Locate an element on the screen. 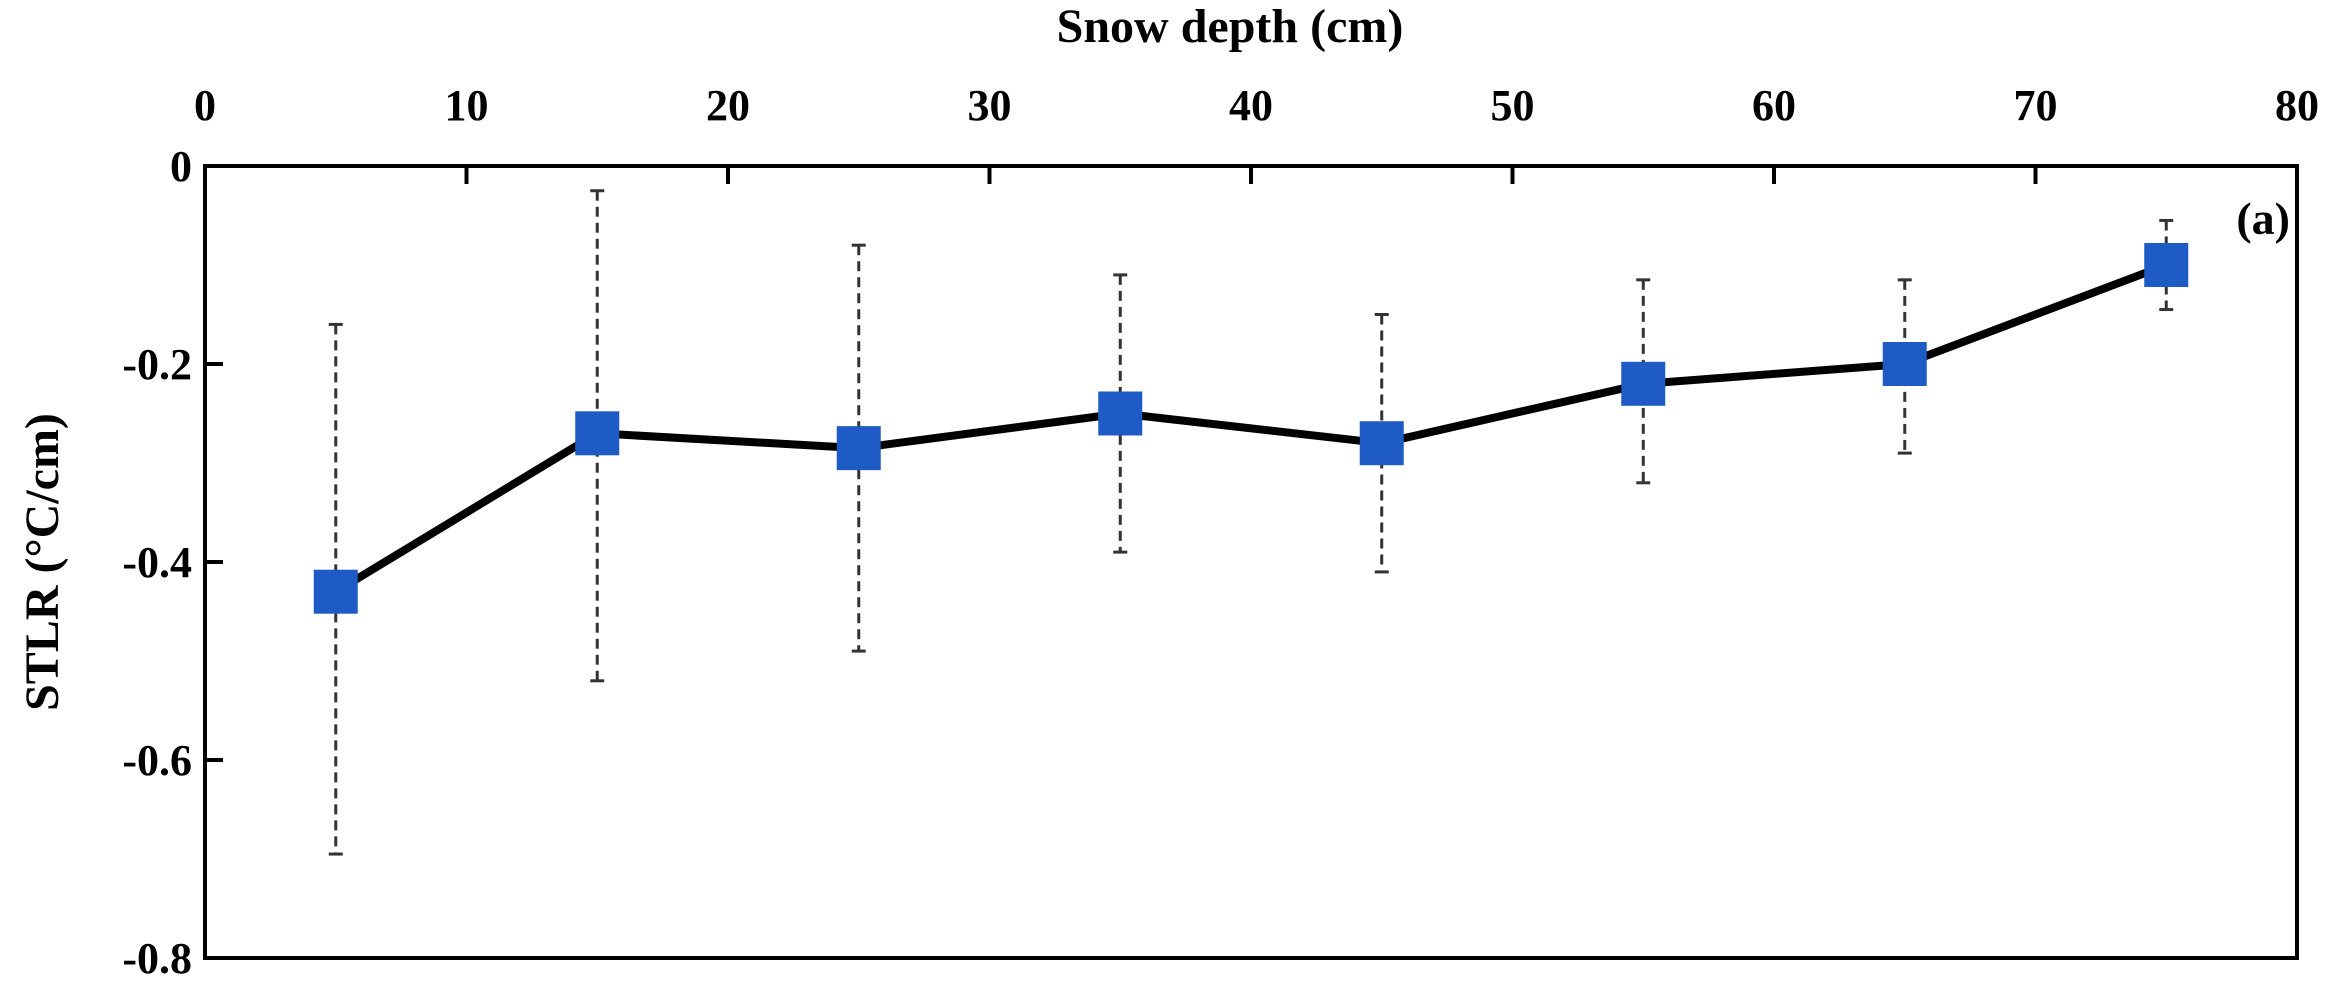 The height and width of the screenshot is (985, 2333). x-tick-label: 20 is located at coordinates (728, 105).